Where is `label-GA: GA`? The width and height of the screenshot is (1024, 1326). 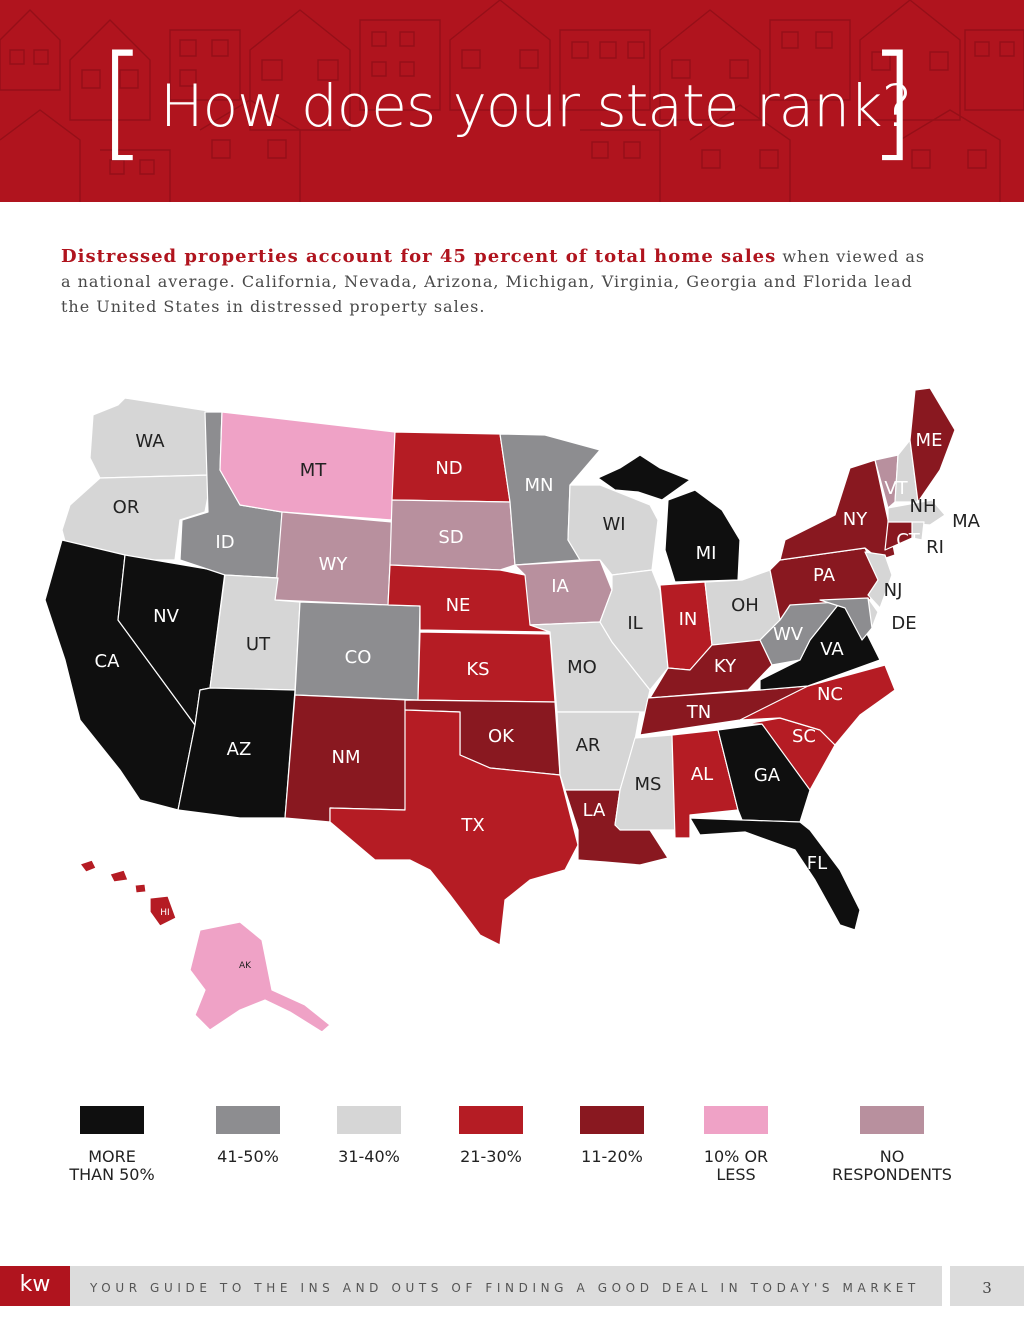
label-GA: GA is located at coordinates (767, 775).